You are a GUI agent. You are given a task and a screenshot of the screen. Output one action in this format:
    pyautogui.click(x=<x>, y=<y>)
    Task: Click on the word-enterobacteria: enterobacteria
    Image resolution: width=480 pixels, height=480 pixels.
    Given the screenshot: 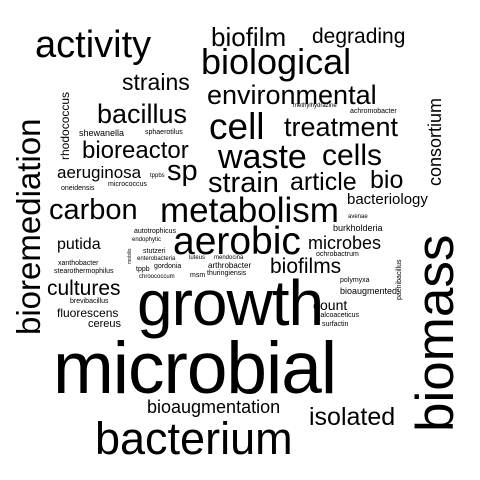 What is the action you would take?
    pyautogui.click(x=156, y=259)
    